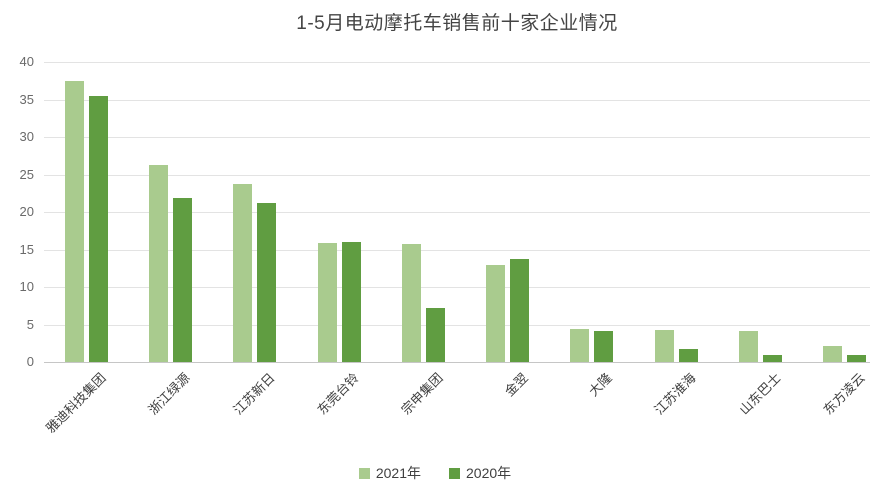 This screenshot has width=870, height=504. What do you see at coordinates (26, 99) in the screenshot?
I see `y-tick-label-35: 35` at bounding box center [26, 99].